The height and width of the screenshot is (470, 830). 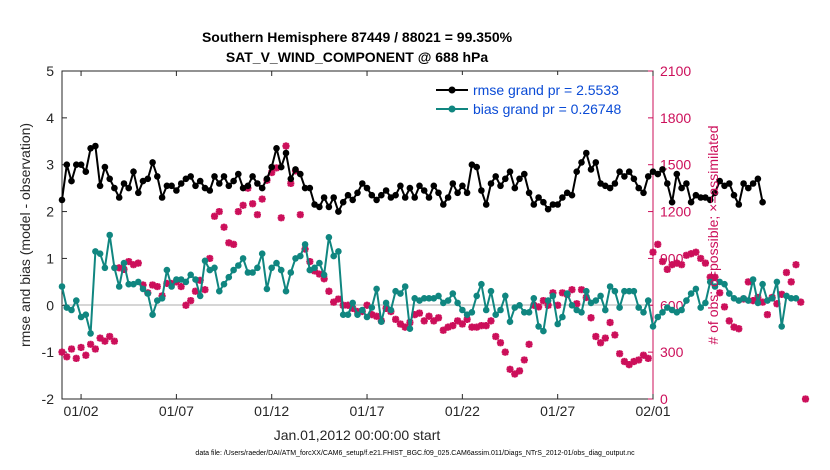 I want to click on x-tick-label: 01/17, so click(x=367, y=411).